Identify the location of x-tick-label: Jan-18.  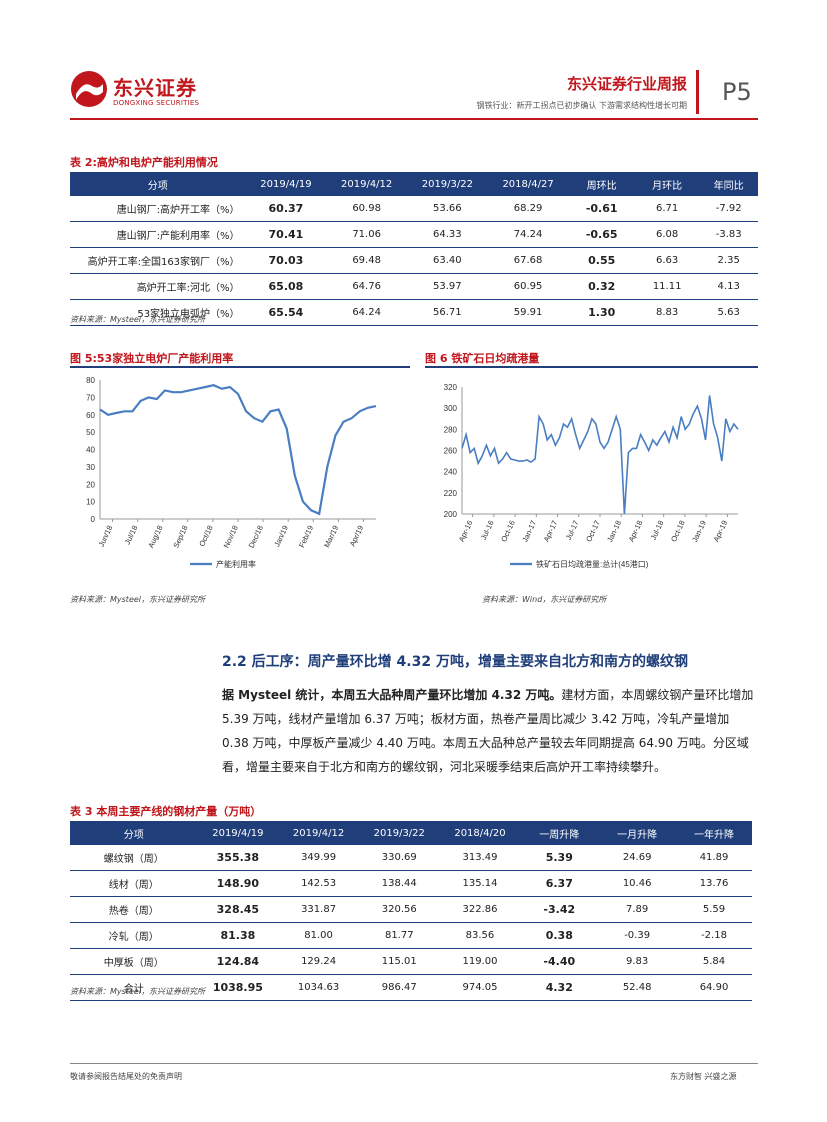
(614, 531).